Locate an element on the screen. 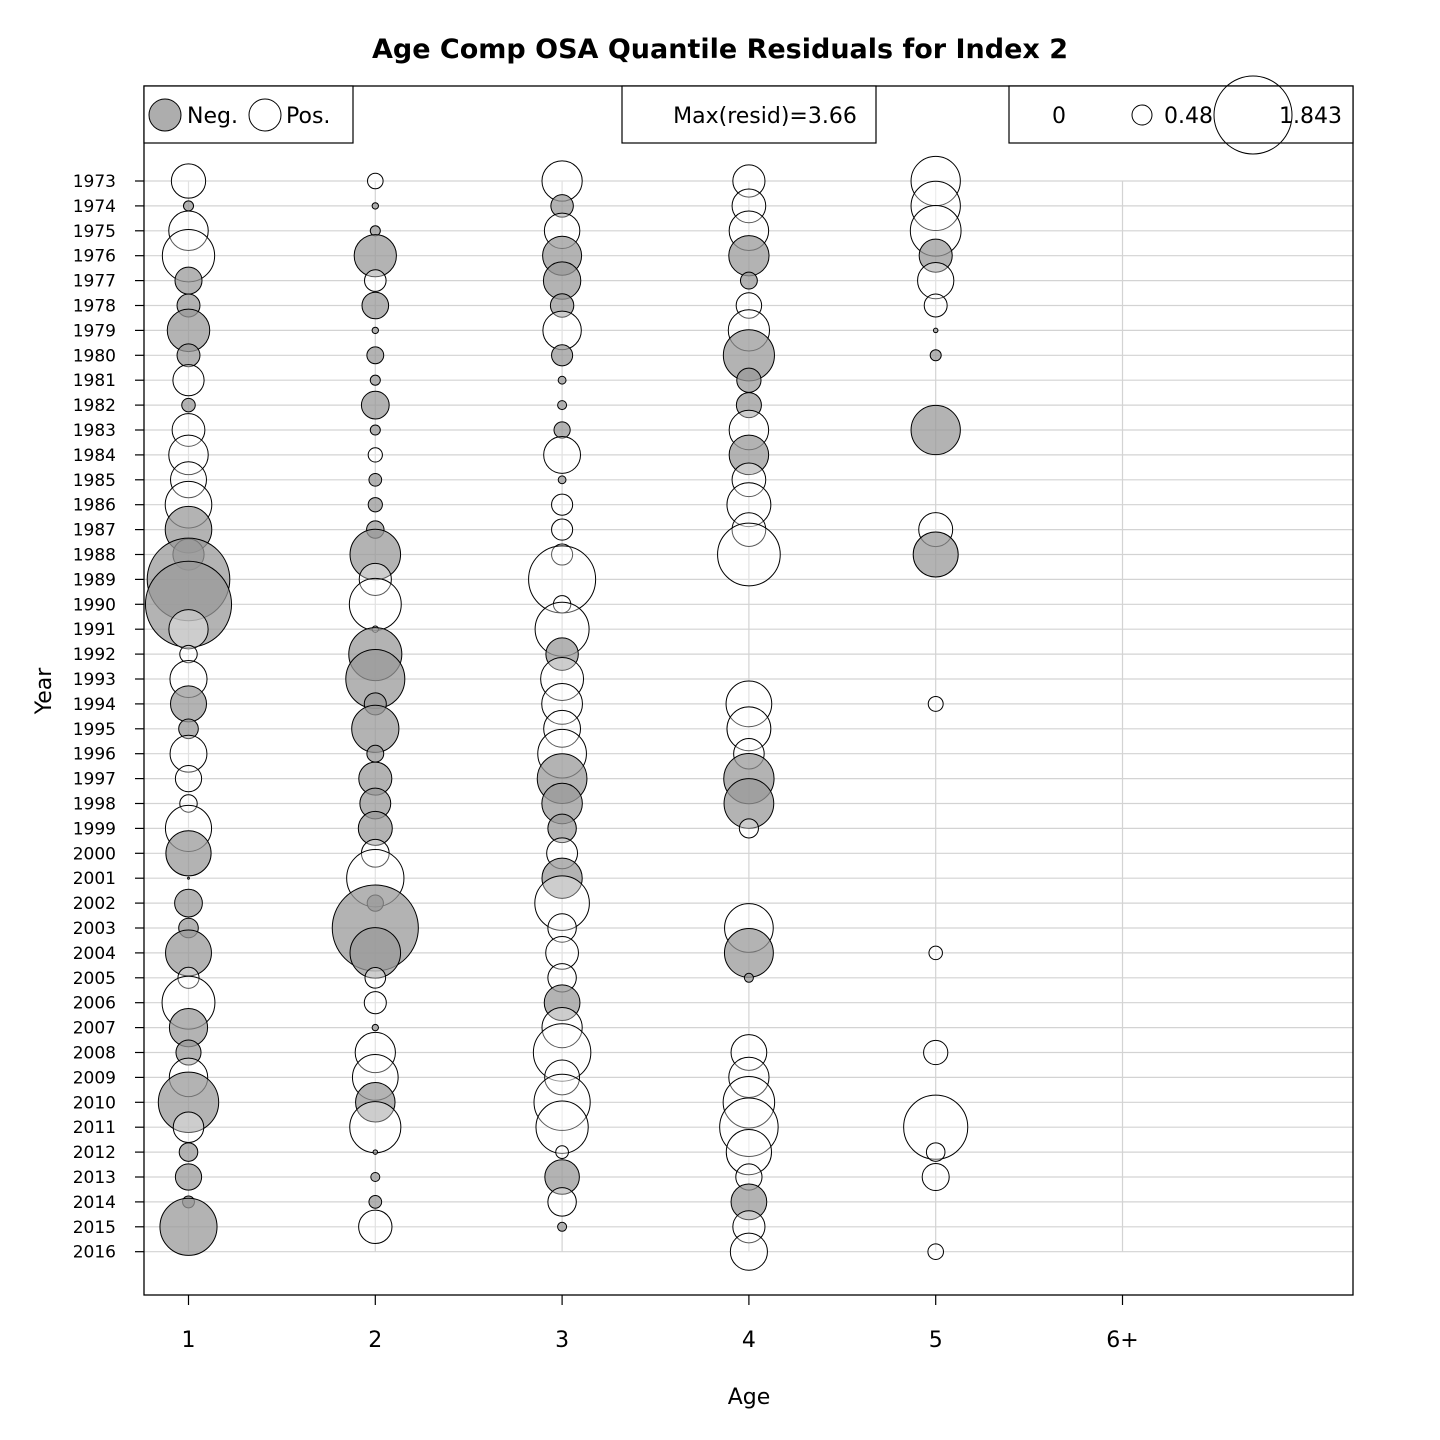  bubble-age-2-year-1974 is located at coordinates (375, 206).